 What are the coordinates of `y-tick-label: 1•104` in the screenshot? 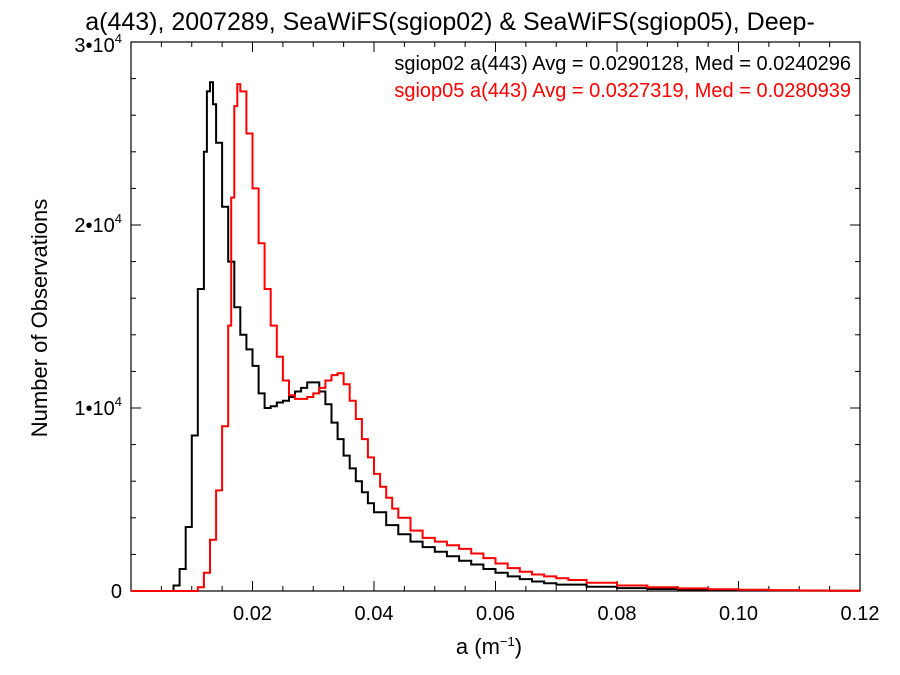 It's located at (98, 407).